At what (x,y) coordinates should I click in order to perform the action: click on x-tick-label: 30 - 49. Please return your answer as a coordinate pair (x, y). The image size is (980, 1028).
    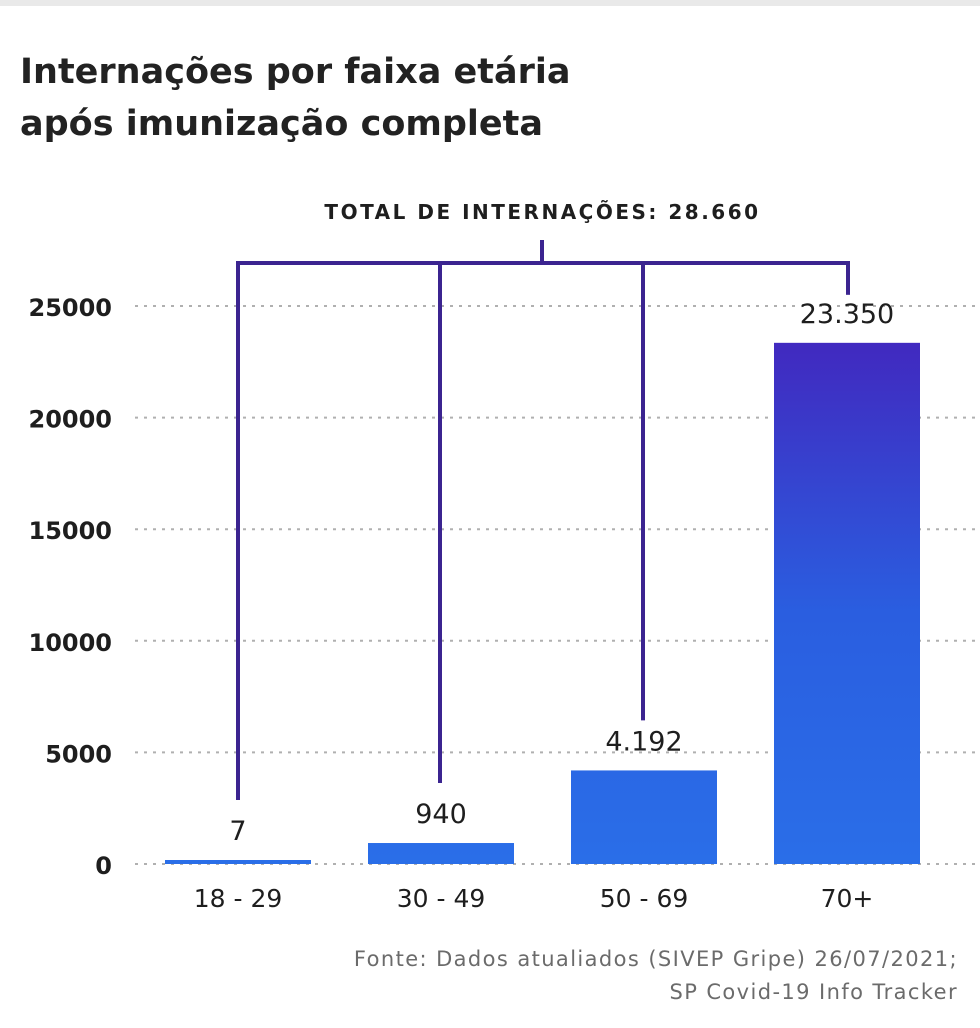
    Looking at the image, I should click on (441, 898).